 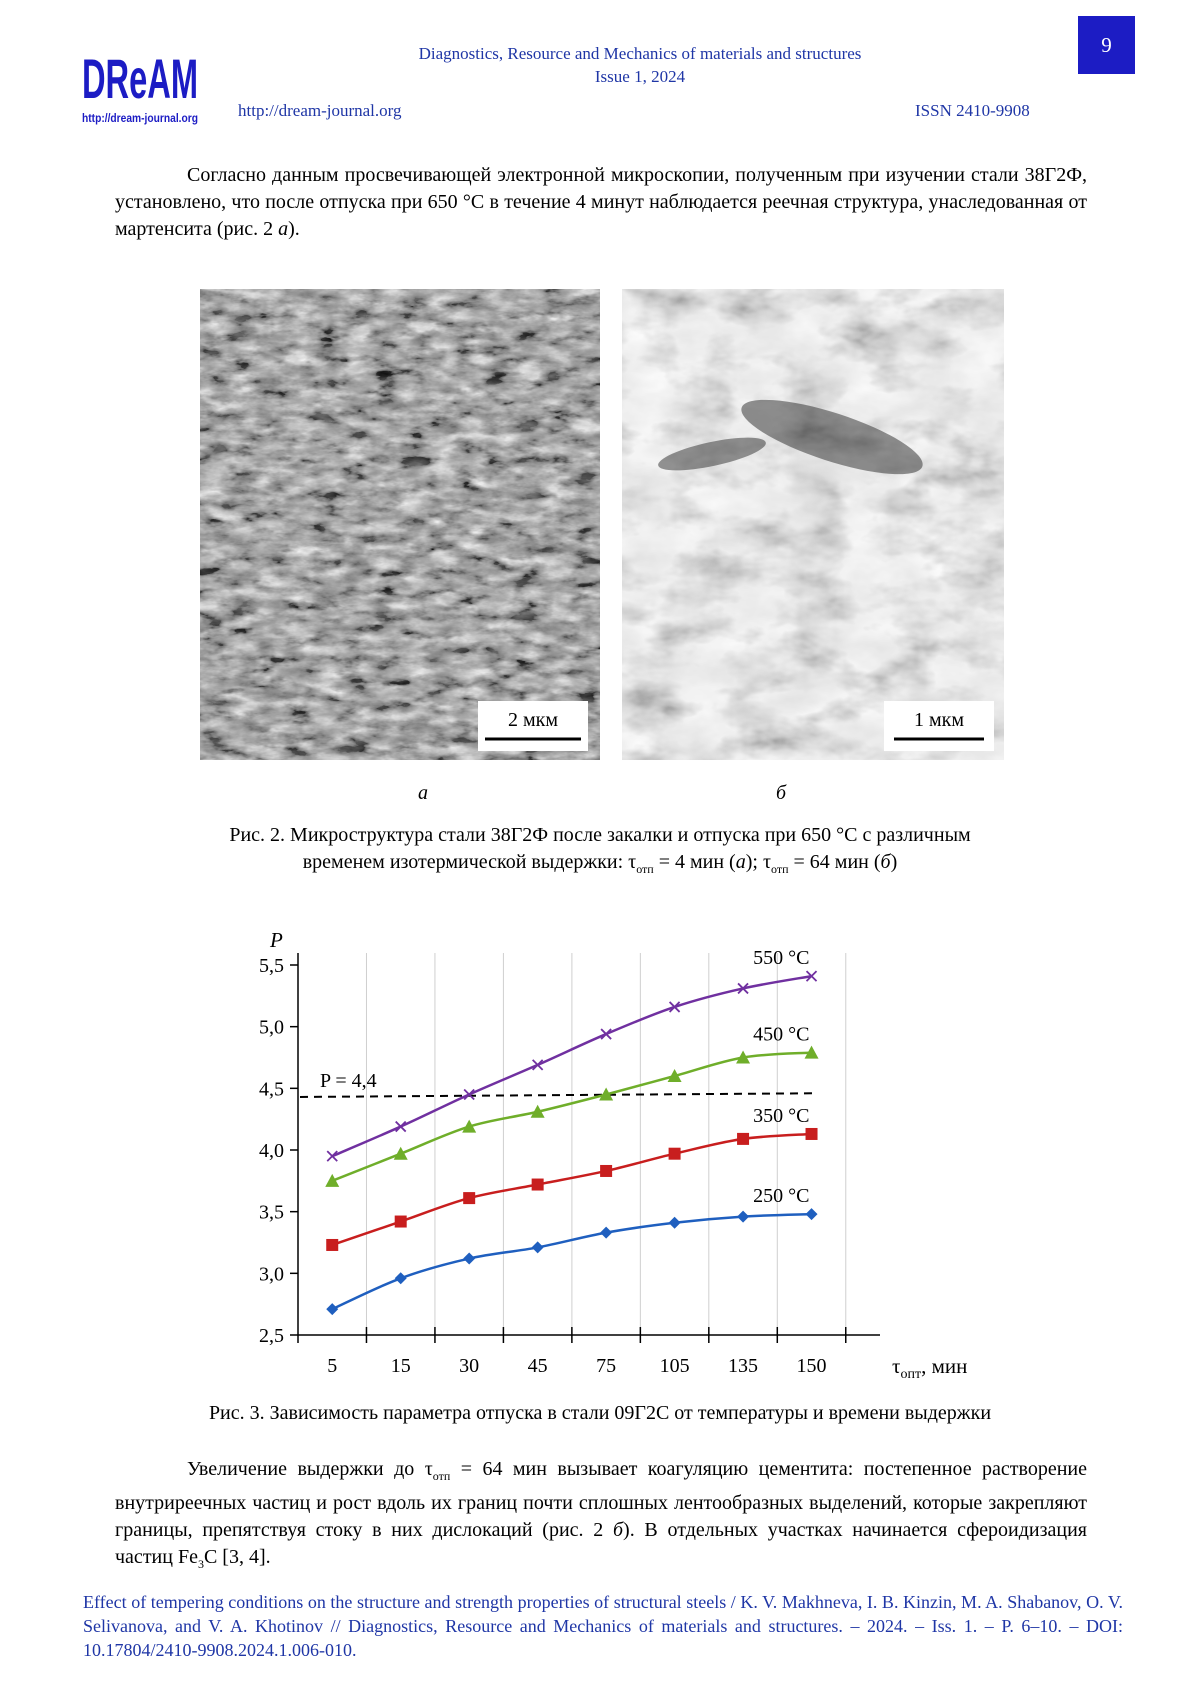 What do you see at coordinates (271, 1274) in the screenshot?
I see `y-tick-label: 3,0` at bounding box center [271, 1274].